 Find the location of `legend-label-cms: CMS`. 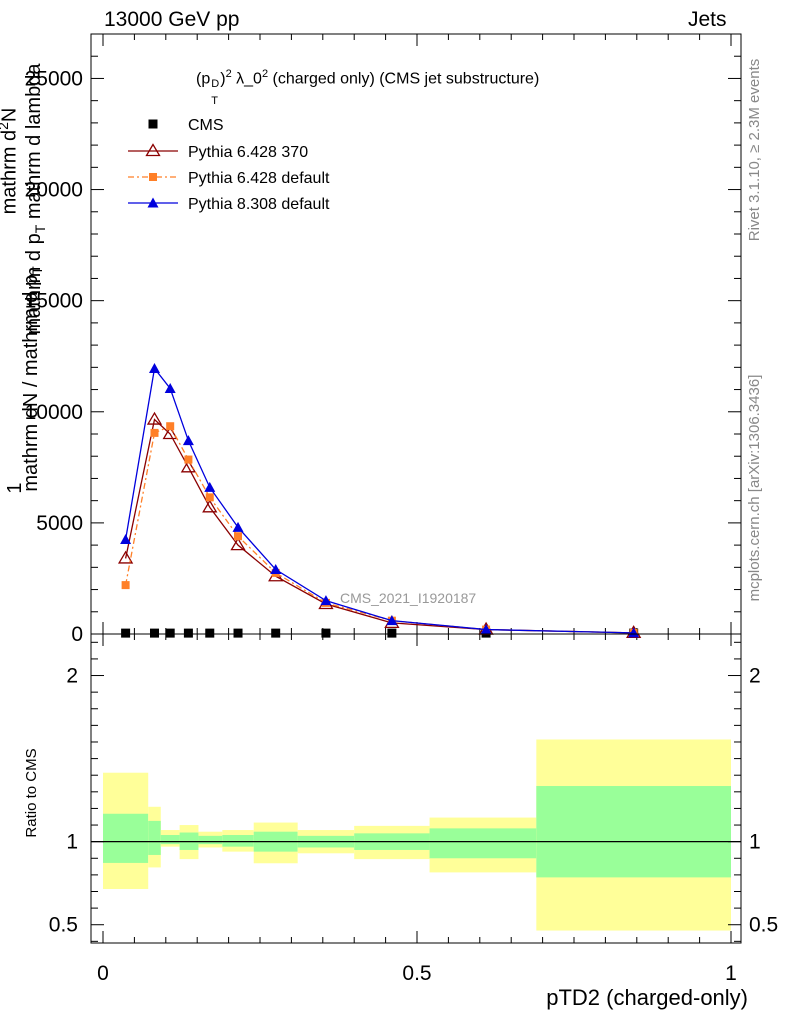

legend-label-cms: CMS is located at coordinates (206, 125).